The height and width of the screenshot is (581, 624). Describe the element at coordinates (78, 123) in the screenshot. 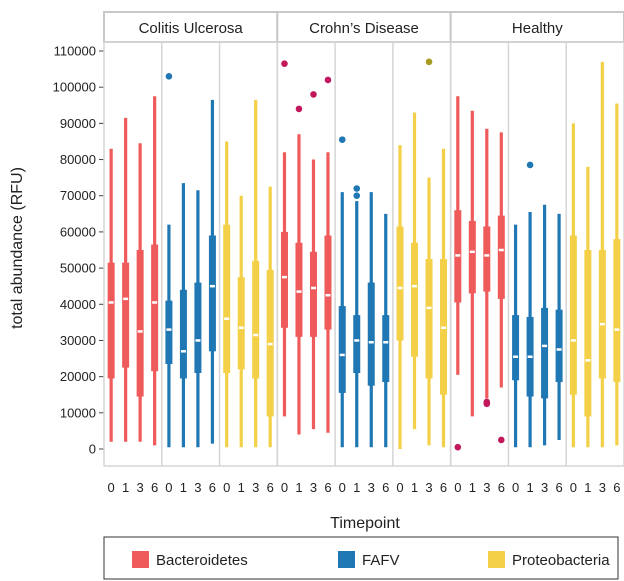

I see `y-tick-label: 90000` at that location.